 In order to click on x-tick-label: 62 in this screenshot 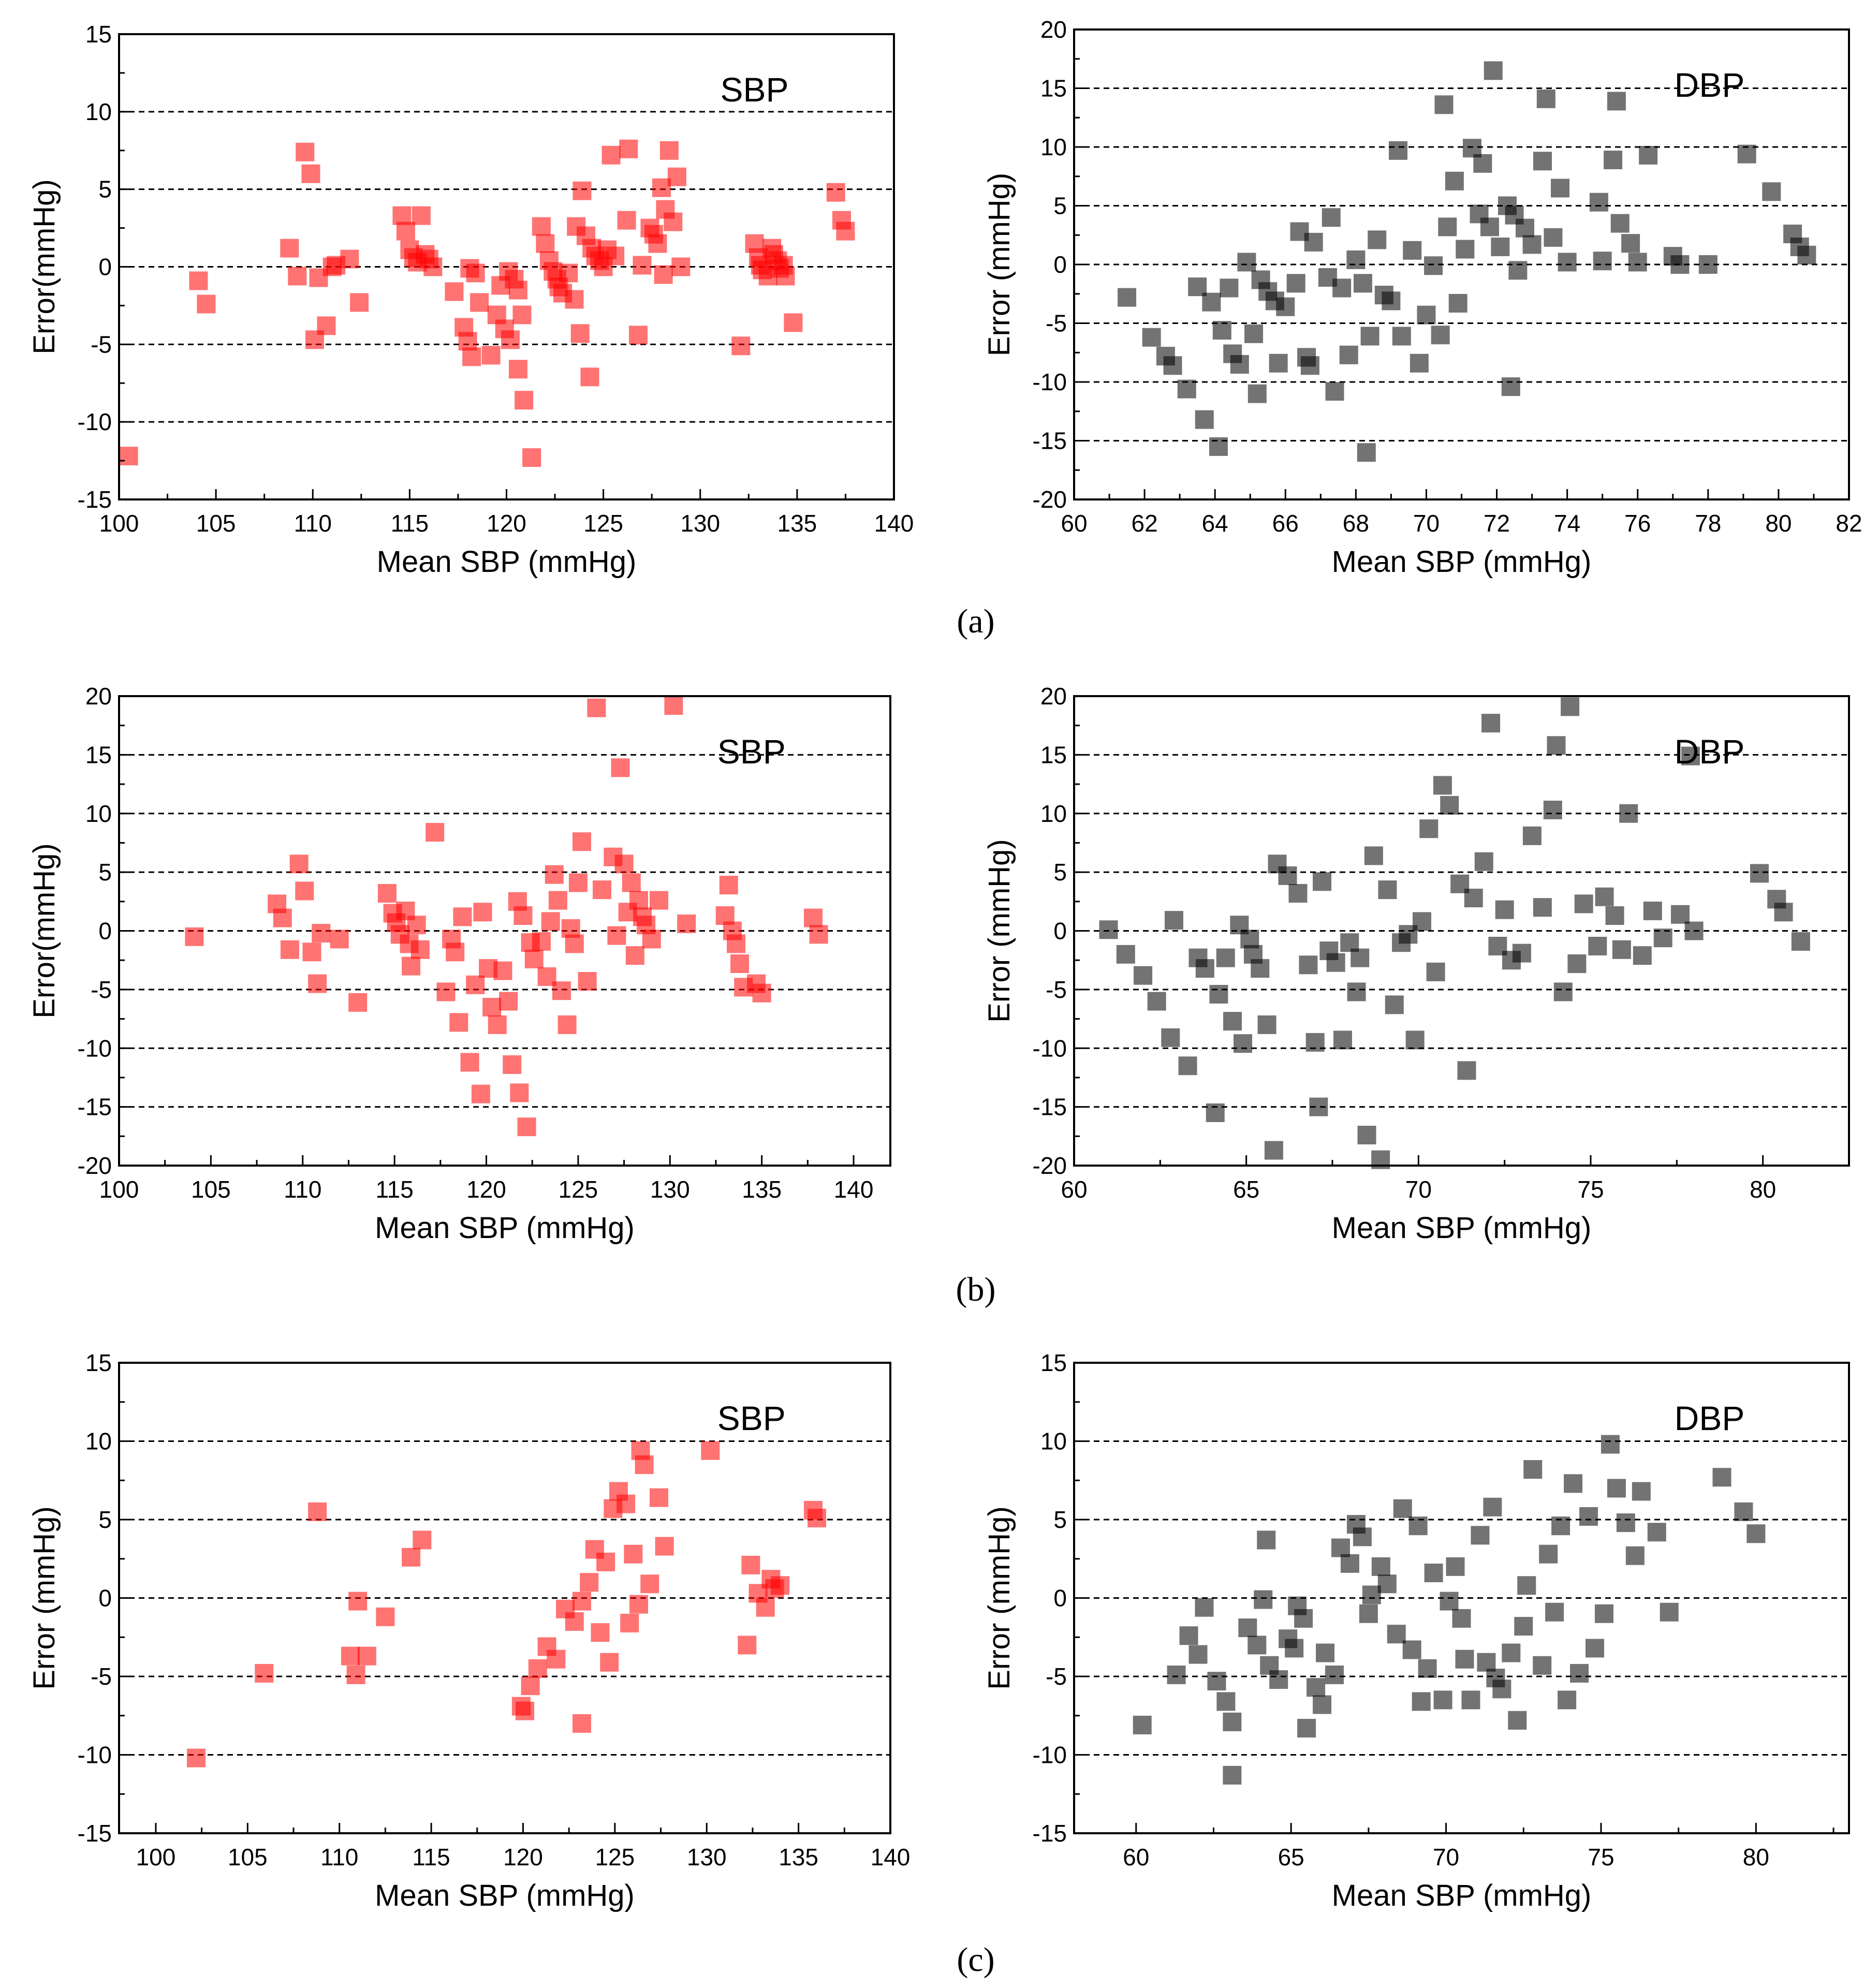, I will do `click(1145, 523)`.